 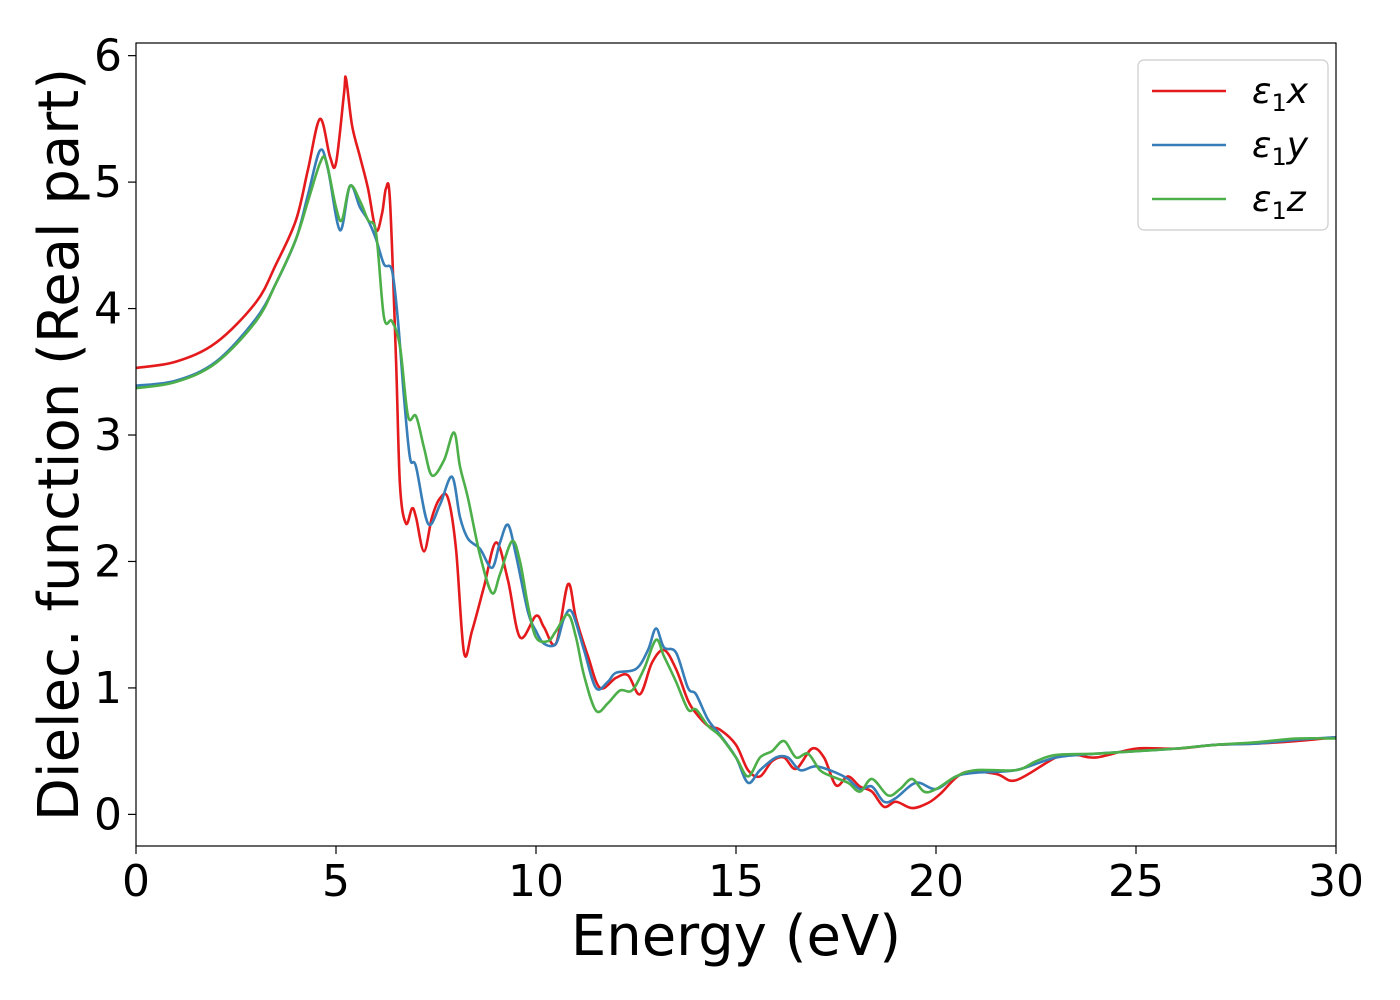 I want to click on y-tick-label: 5, so click(x=108, y=182).